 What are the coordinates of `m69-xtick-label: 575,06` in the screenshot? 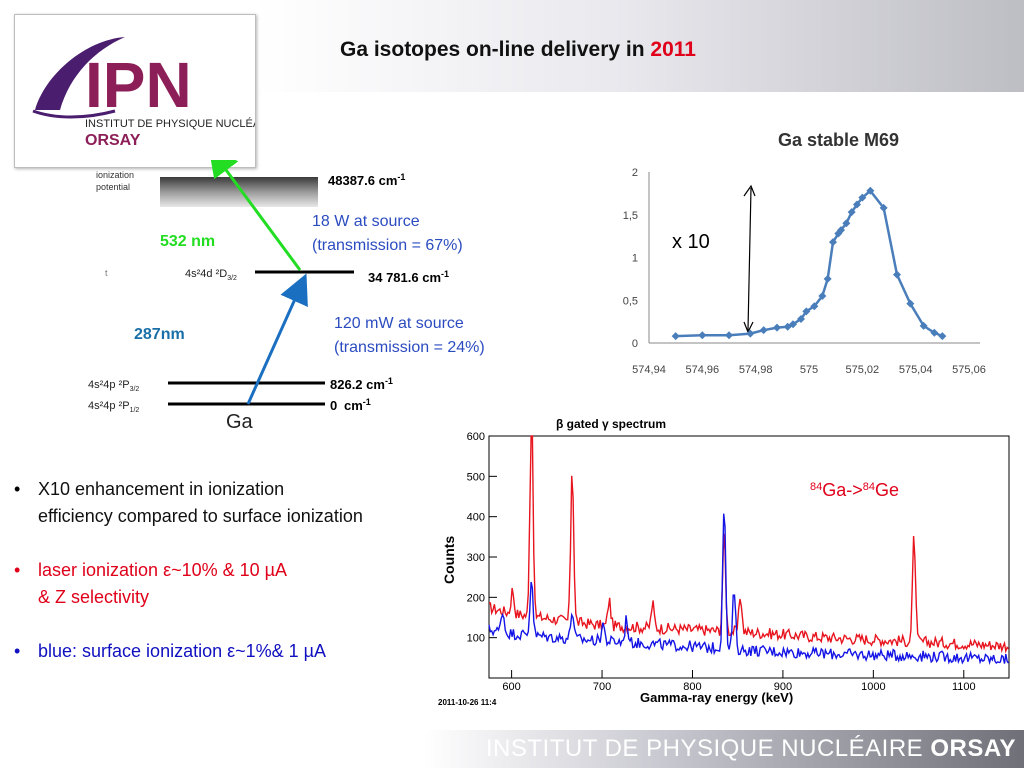 It's located at (969, 370).